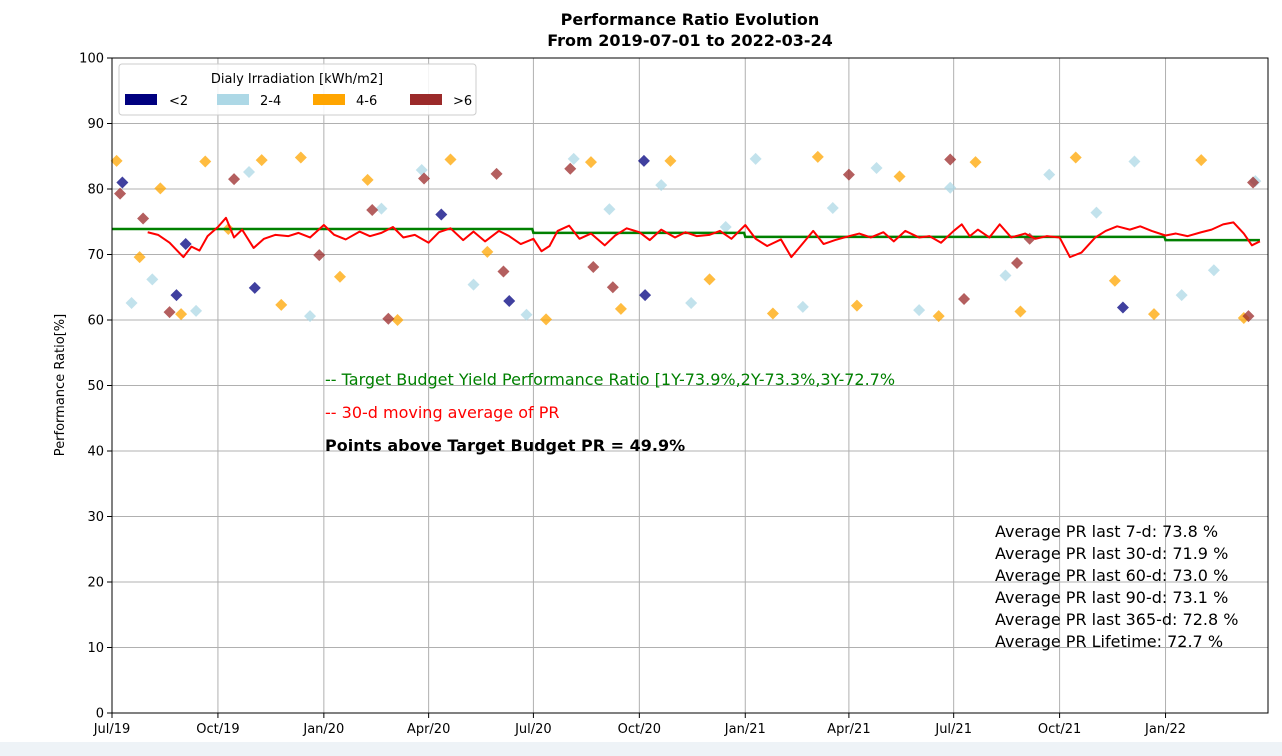  I want to click on y-tick-label: 20, so click(95, 583).